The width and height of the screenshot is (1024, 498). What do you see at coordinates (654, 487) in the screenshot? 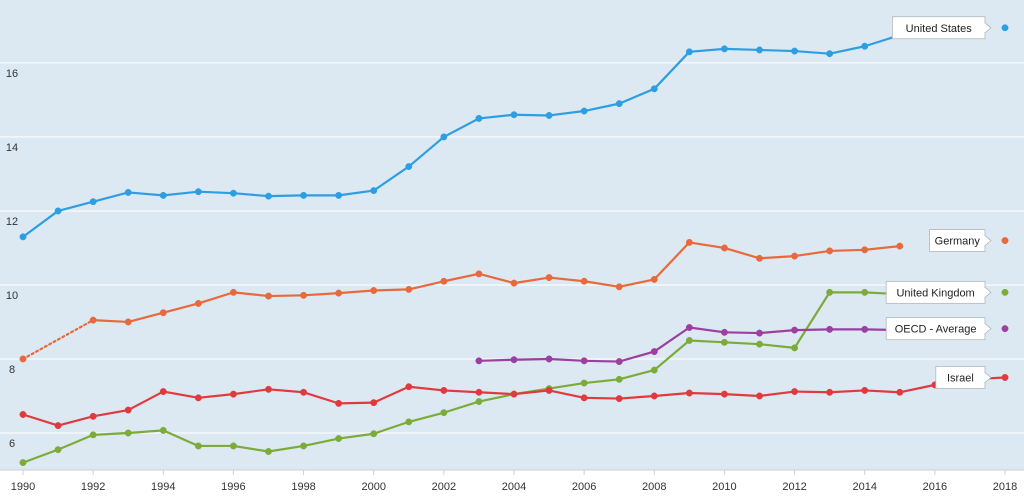
I see `x-tick-label: 2008` at bounding box center [654, 487].